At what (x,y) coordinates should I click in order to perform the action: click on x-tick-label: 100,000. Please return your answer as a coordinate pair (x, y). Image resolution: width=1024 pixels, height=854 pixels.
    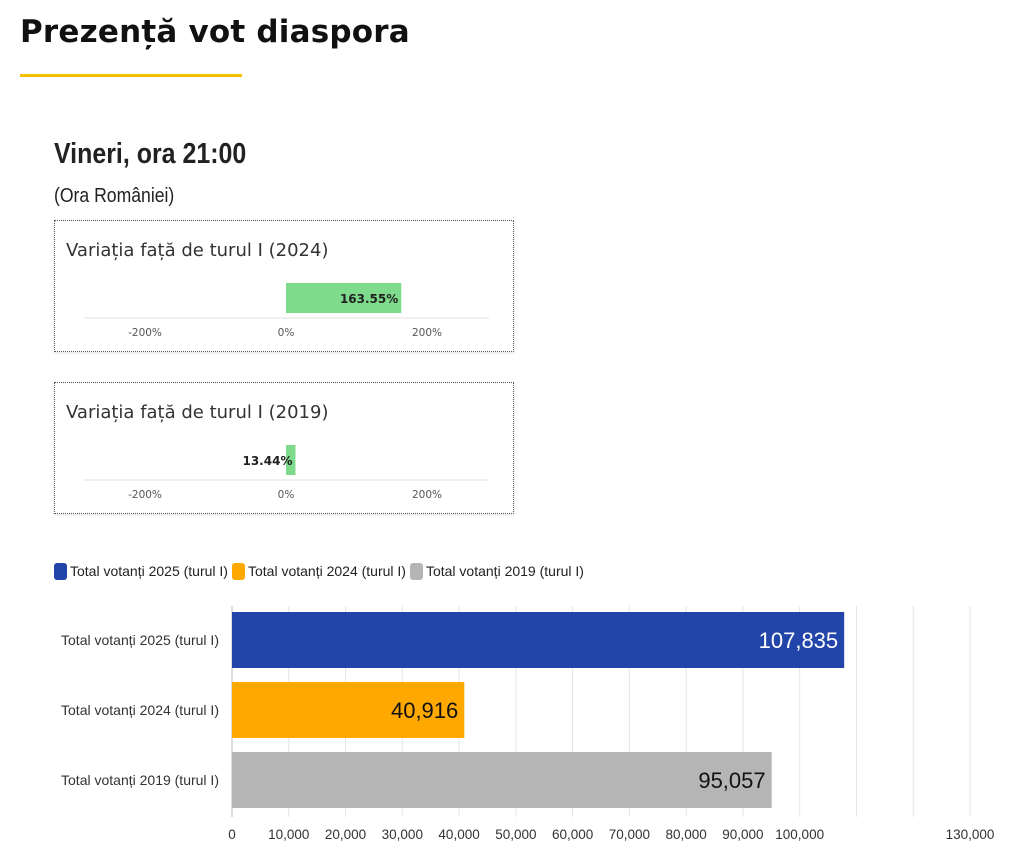
    Looking at the image, I should click on (799, 834).